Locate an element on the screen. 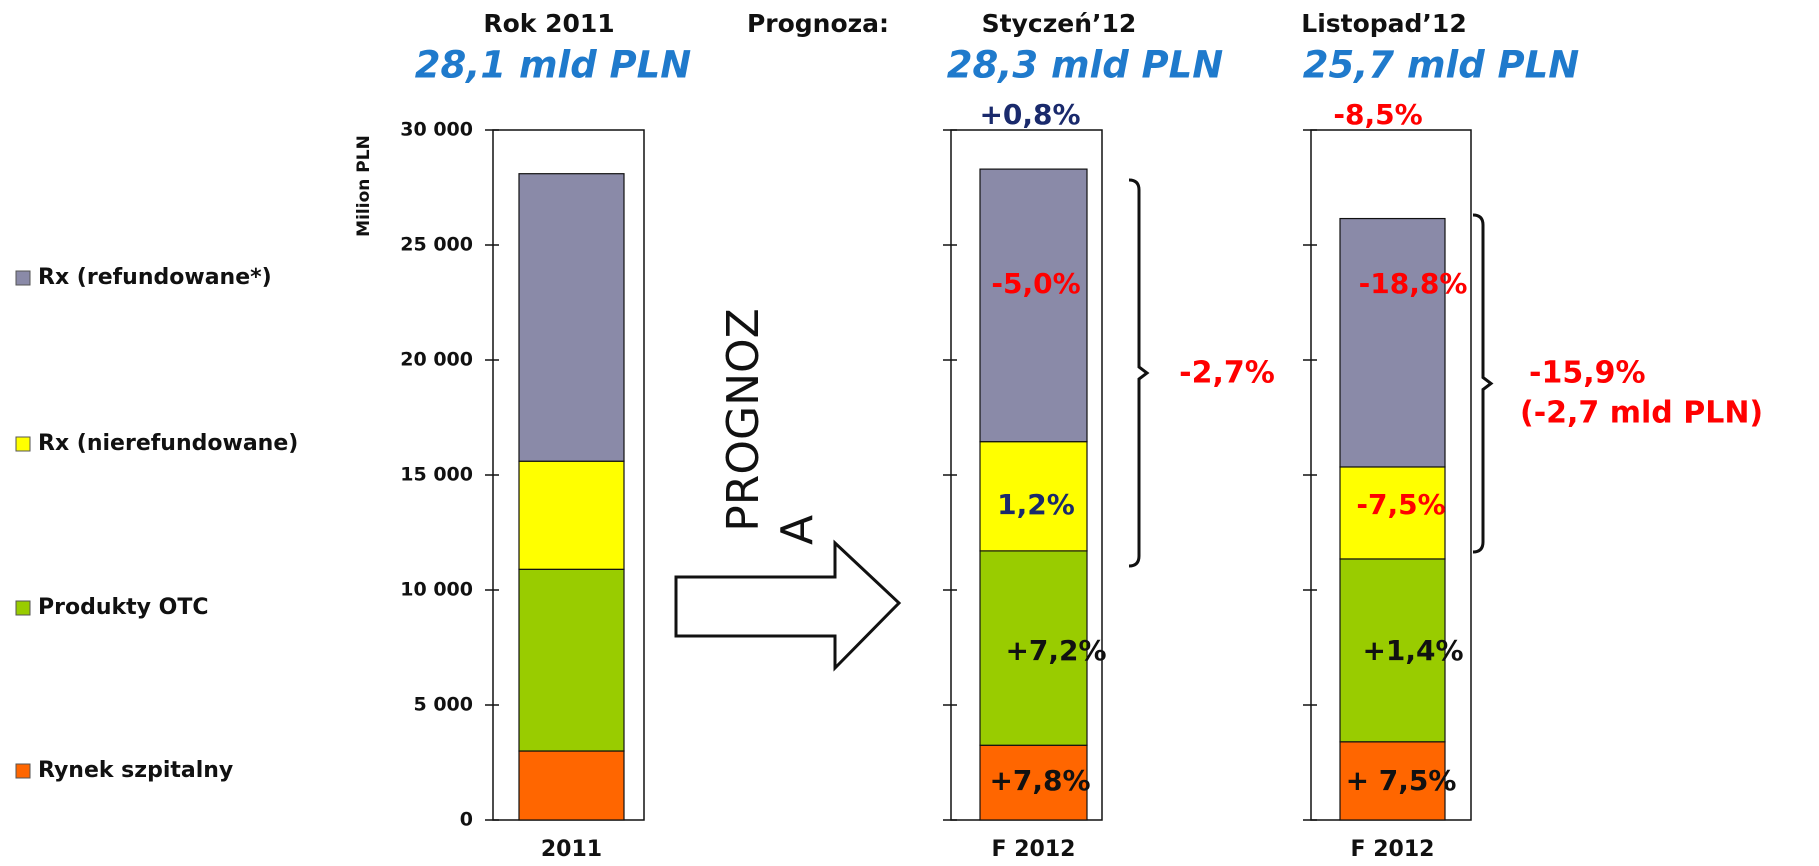 The height and width of the screenshot is (866, 1819). y-axis-label: Milion PLN is located at coordinates (364, 186).